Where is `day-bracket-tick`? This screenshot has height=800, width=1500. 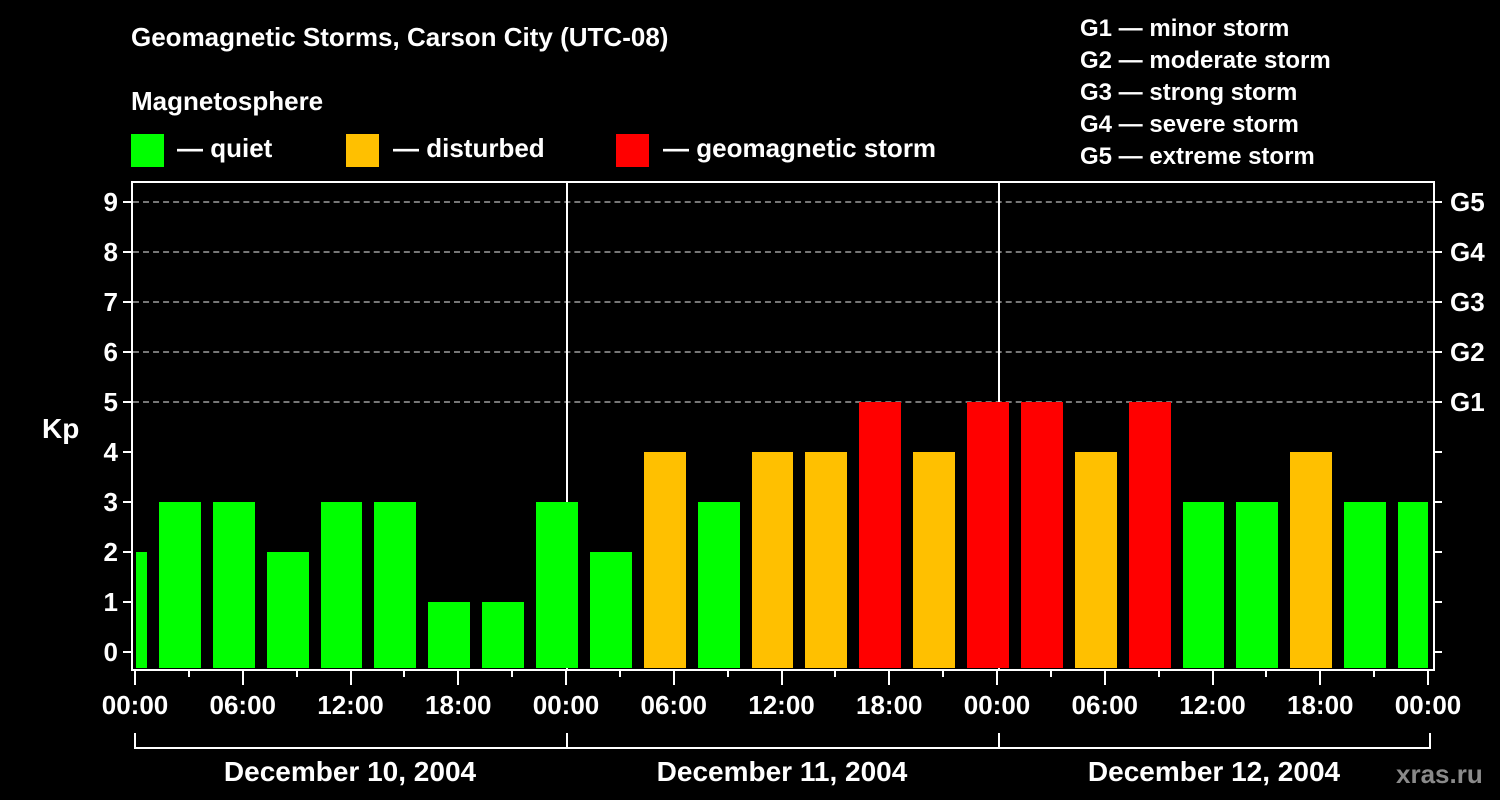
day-bracket-tick is located at coordinates (999, 741).